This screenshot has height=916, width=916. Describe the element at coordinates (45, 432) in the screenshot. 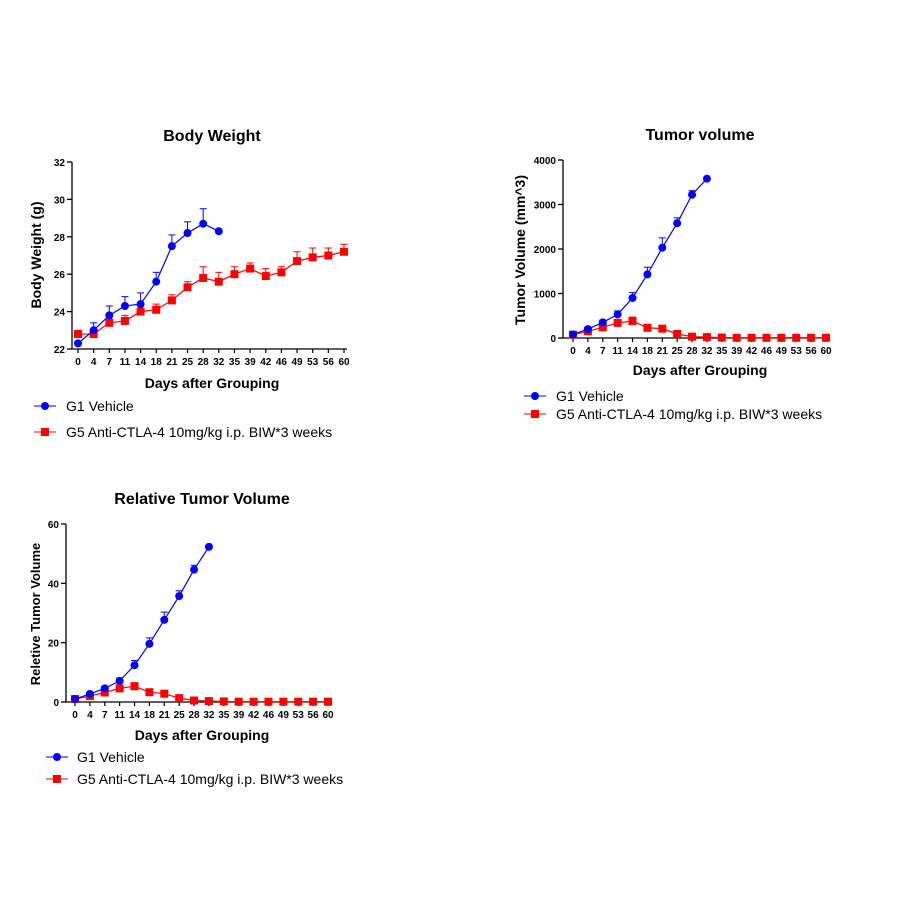

I see `legend-marker-g5` at that location.